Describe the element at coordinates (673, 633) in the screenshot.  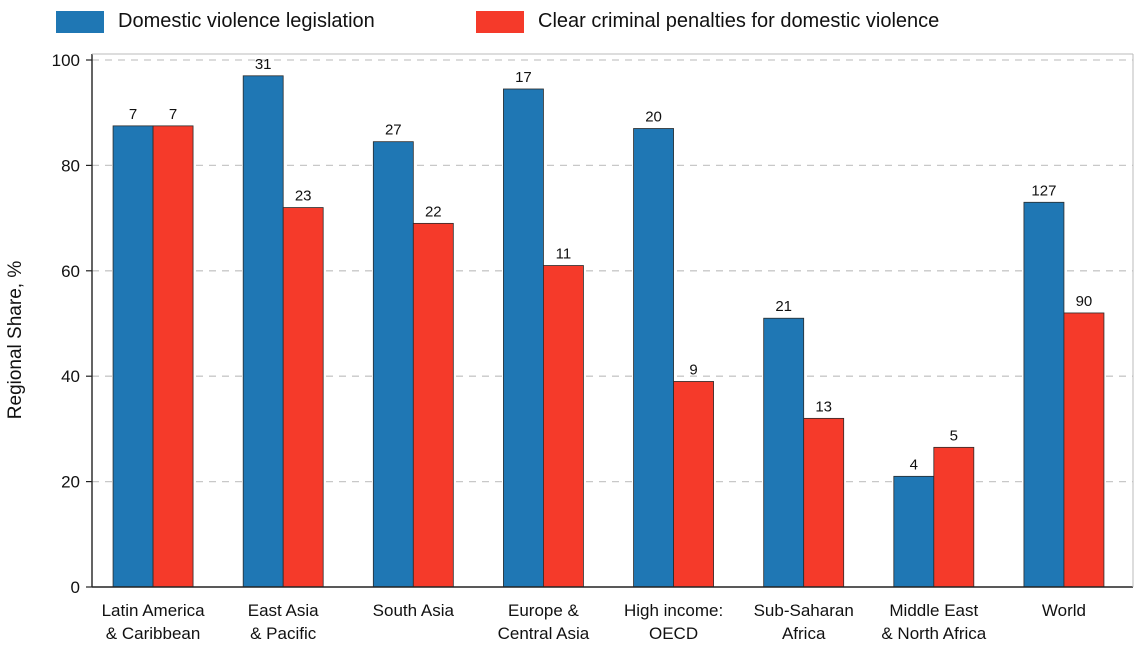
I see `x-category-label: OECD` at that location.